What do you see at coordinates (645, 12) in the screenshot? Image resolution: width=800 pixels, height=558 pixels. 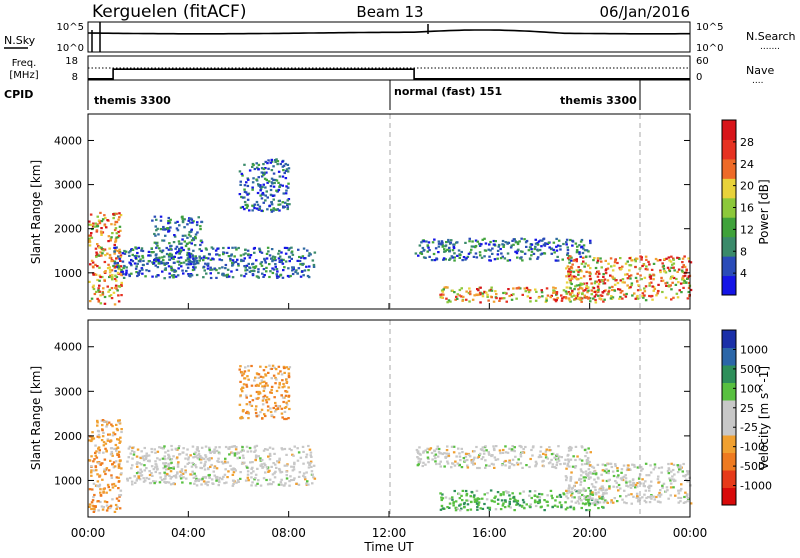 I see `date-title: 06/Jan/2016` at bounding box center [645, 12].